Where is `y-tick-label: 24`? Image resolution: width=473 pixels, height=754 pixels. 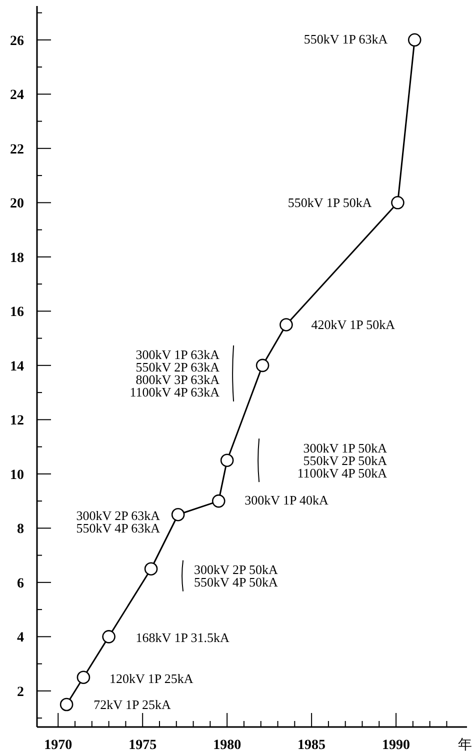
y-tick-label: 24 is located at coordinates (17, 96).